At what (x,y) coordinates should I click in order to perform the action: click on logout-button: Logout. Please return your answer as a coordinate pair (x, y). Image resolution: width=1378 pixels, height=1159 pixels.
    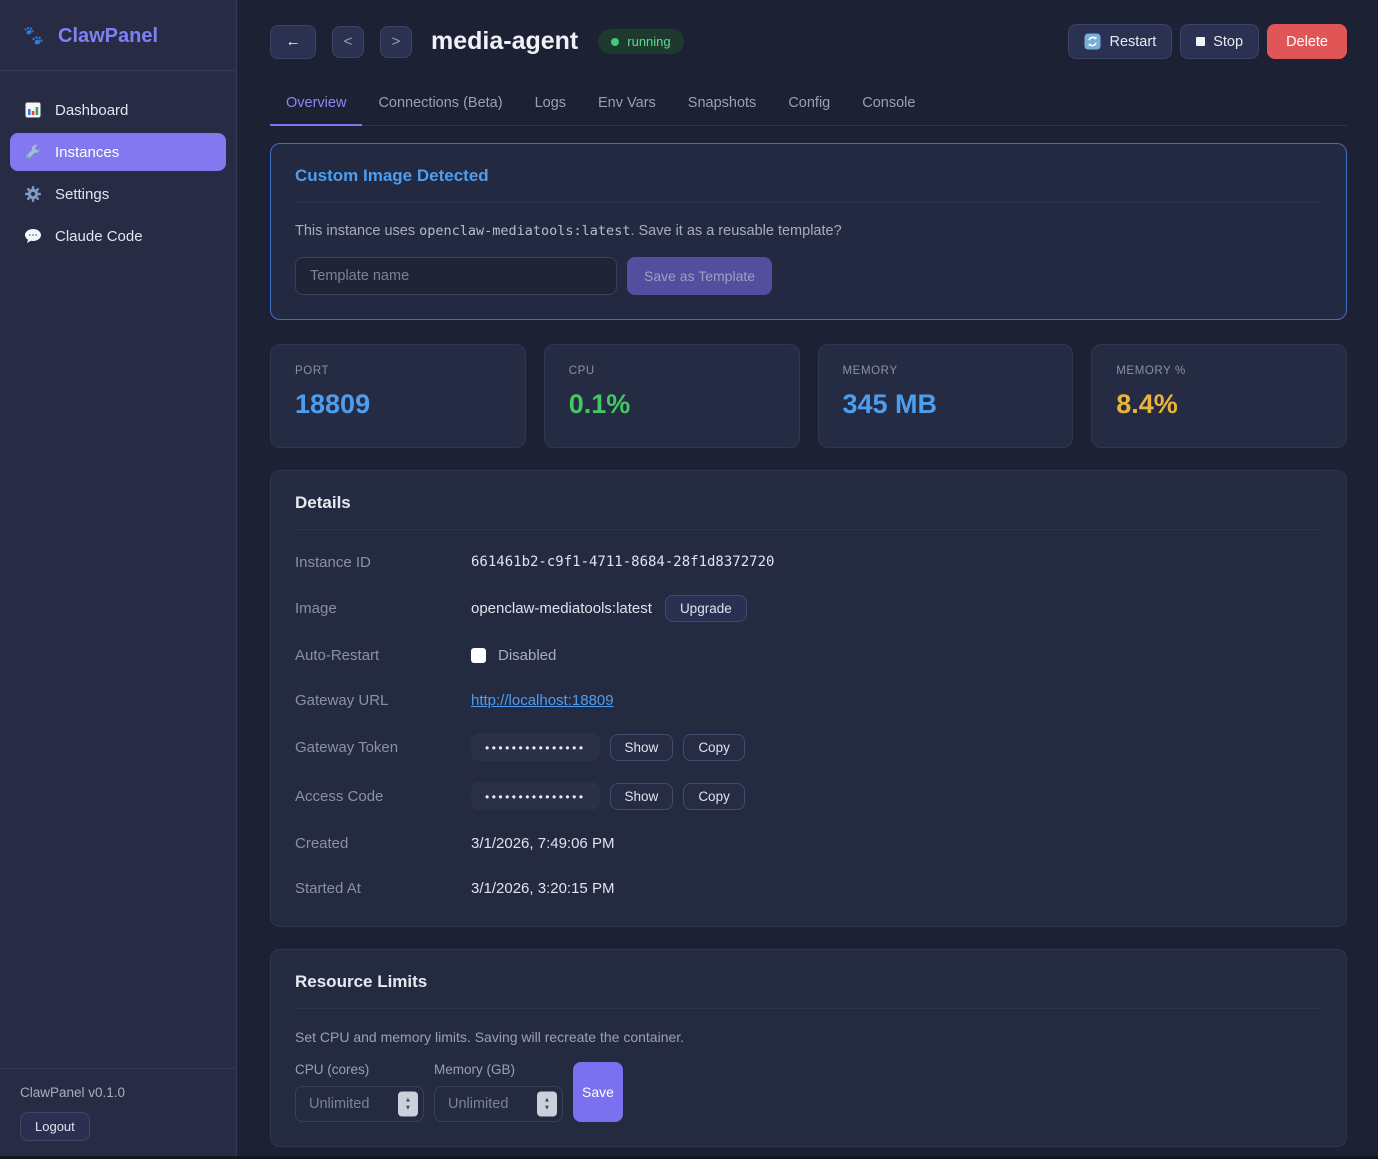
    Looking at the image, I should click on (55, 1126).